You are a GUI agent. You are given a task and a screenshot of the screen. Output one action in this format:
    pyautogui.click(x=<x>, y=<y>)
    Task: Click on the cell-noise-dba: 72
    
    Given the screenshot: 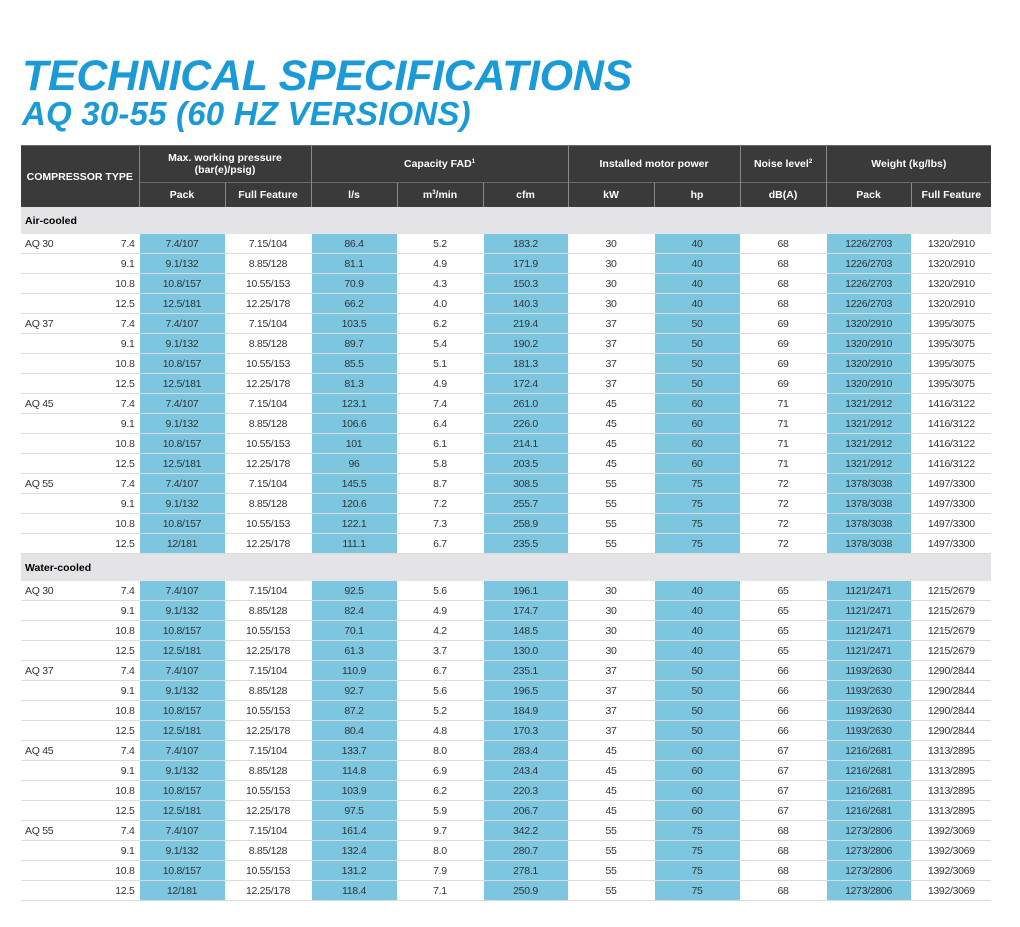 What is the action you would take?
    pyautogui.click(x=783, y=483)
    